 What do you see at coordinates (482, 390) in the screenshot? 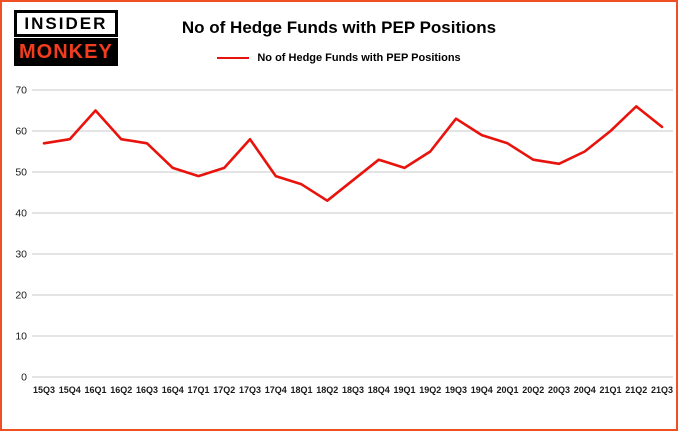
I see `x-axis-tick-label: 19Q4` at bounding box center [482, 390].